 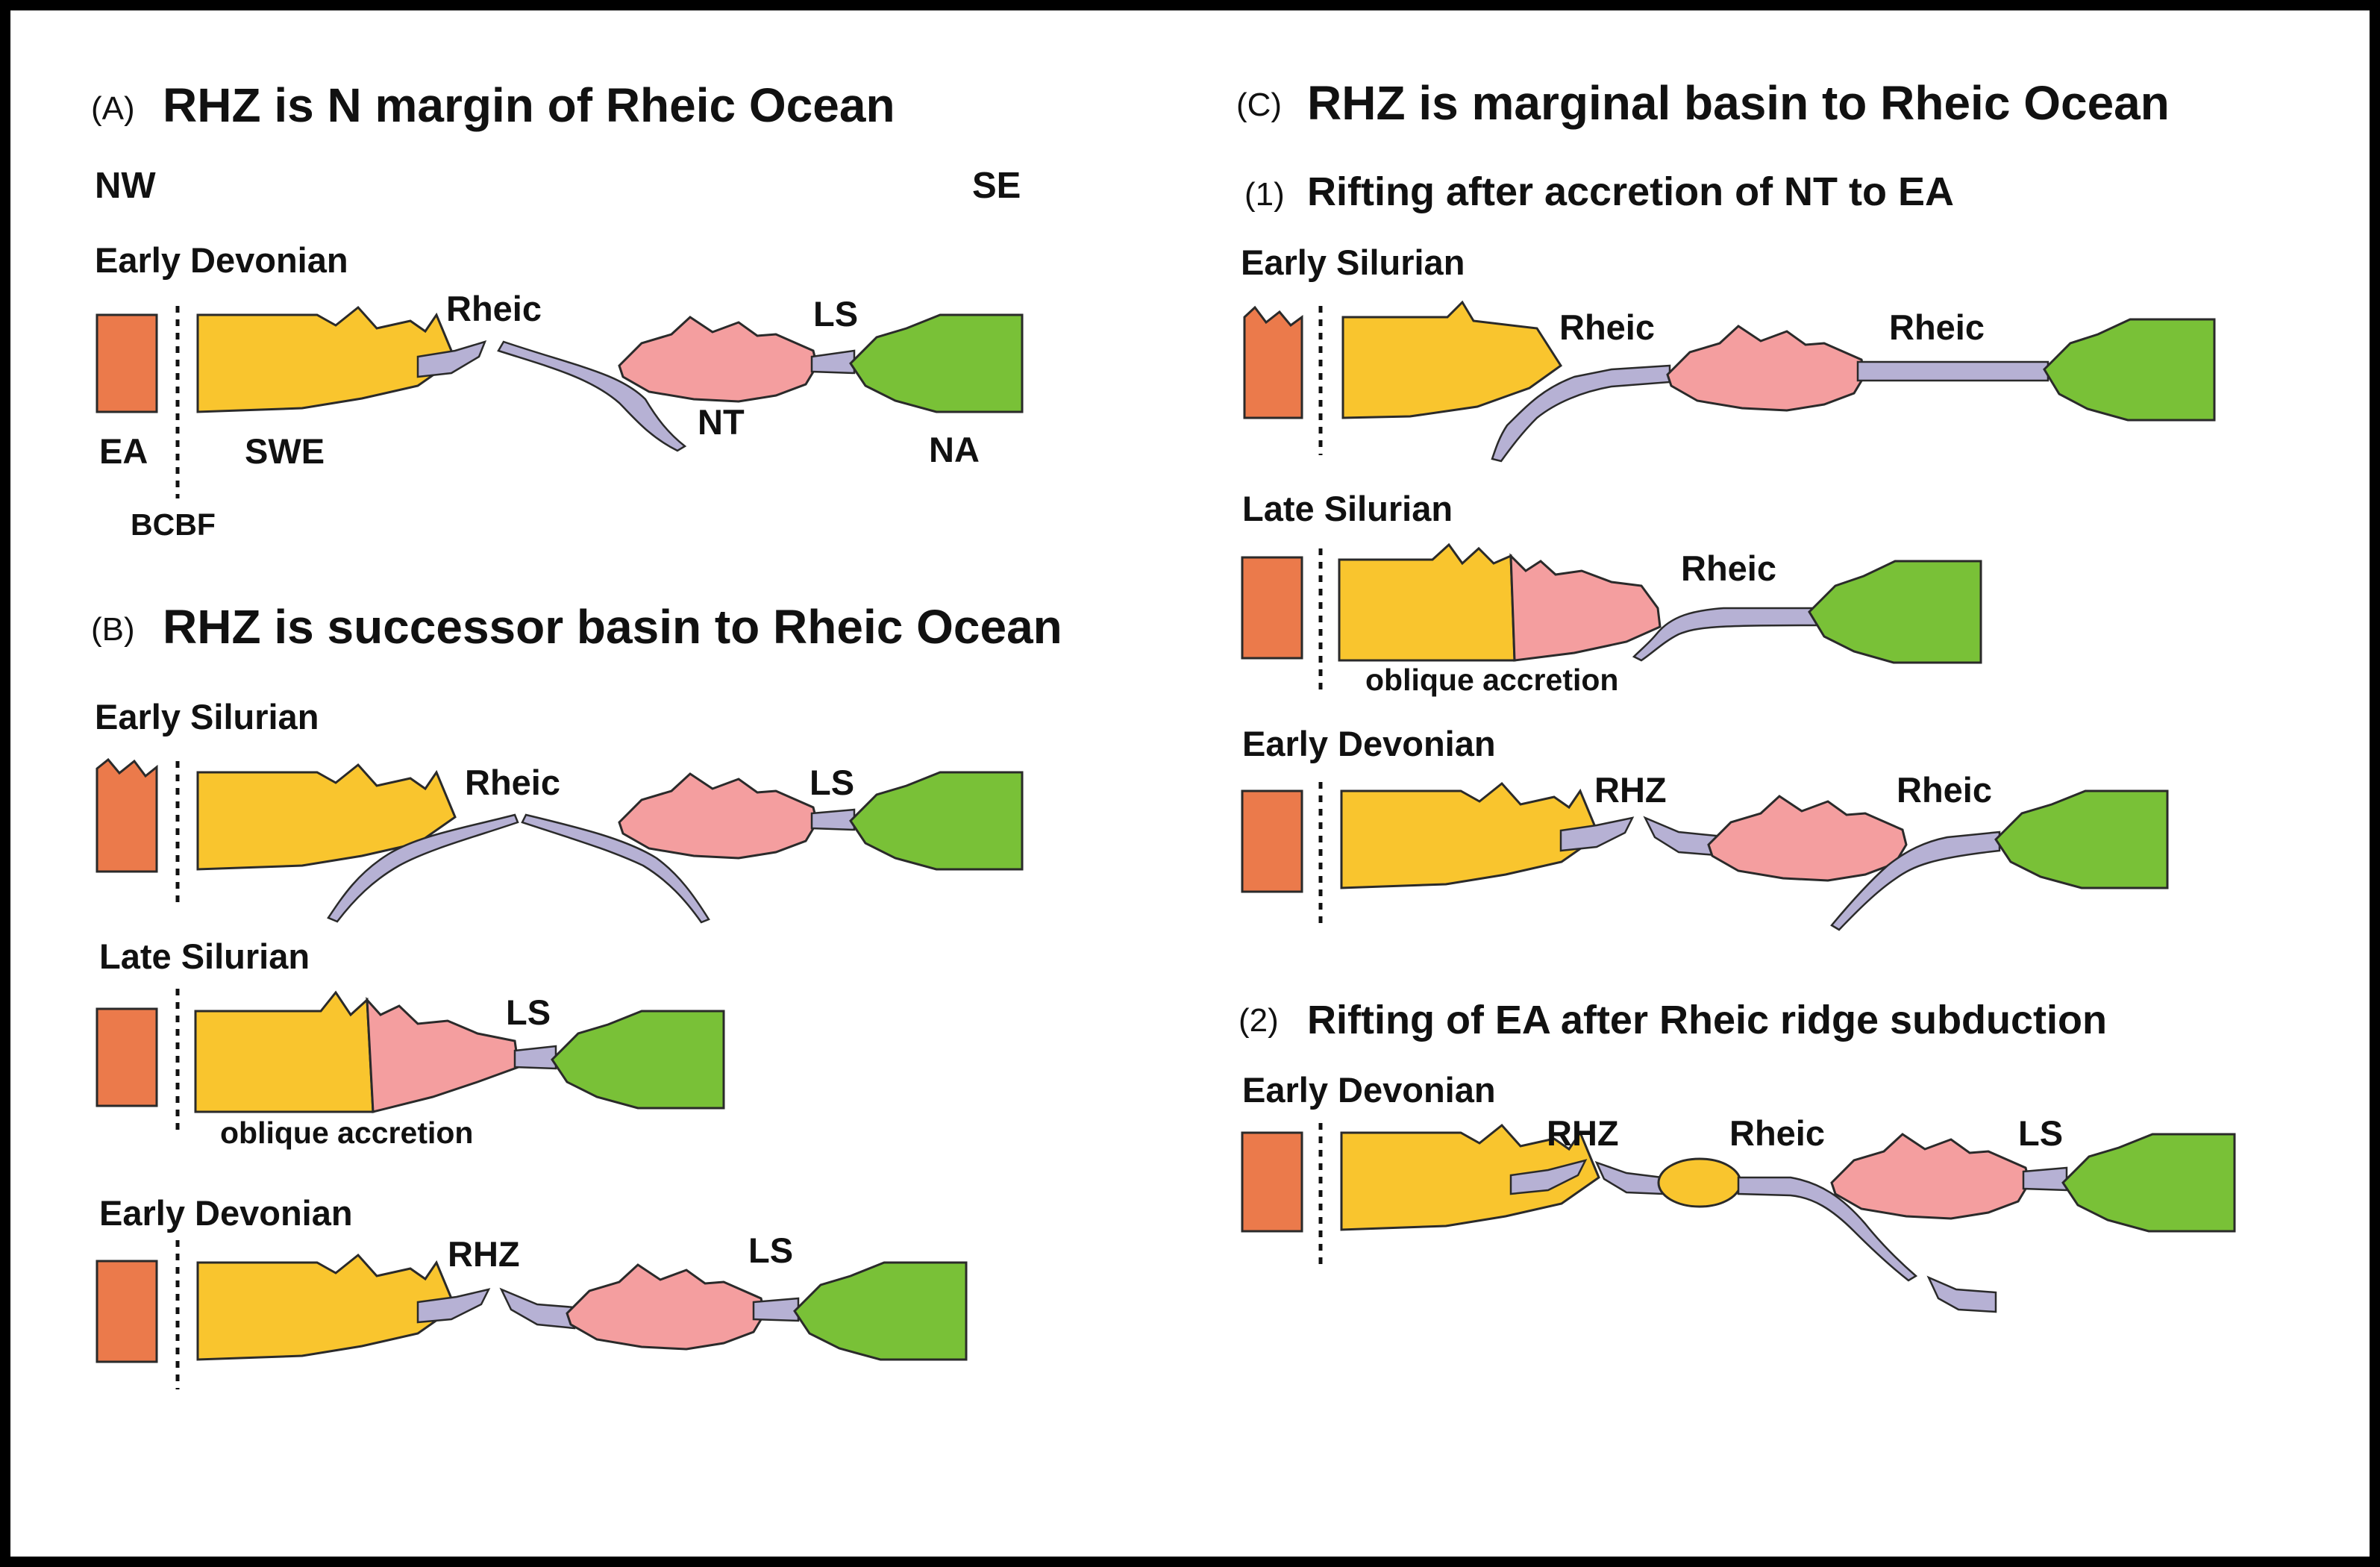 I want to click on panel-c-title: RHZ is marginal basin to Rheic Ocean, so click(x=1738, y=103).